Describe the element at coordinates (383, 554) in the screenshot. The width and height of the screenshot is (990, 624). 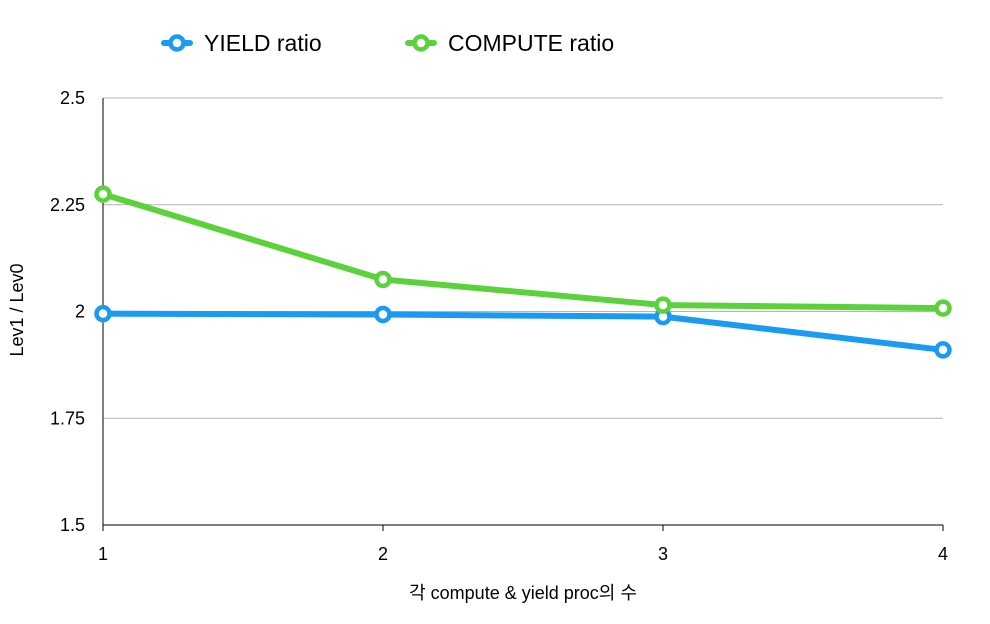
I see `x-tick-label: 2` at that location.